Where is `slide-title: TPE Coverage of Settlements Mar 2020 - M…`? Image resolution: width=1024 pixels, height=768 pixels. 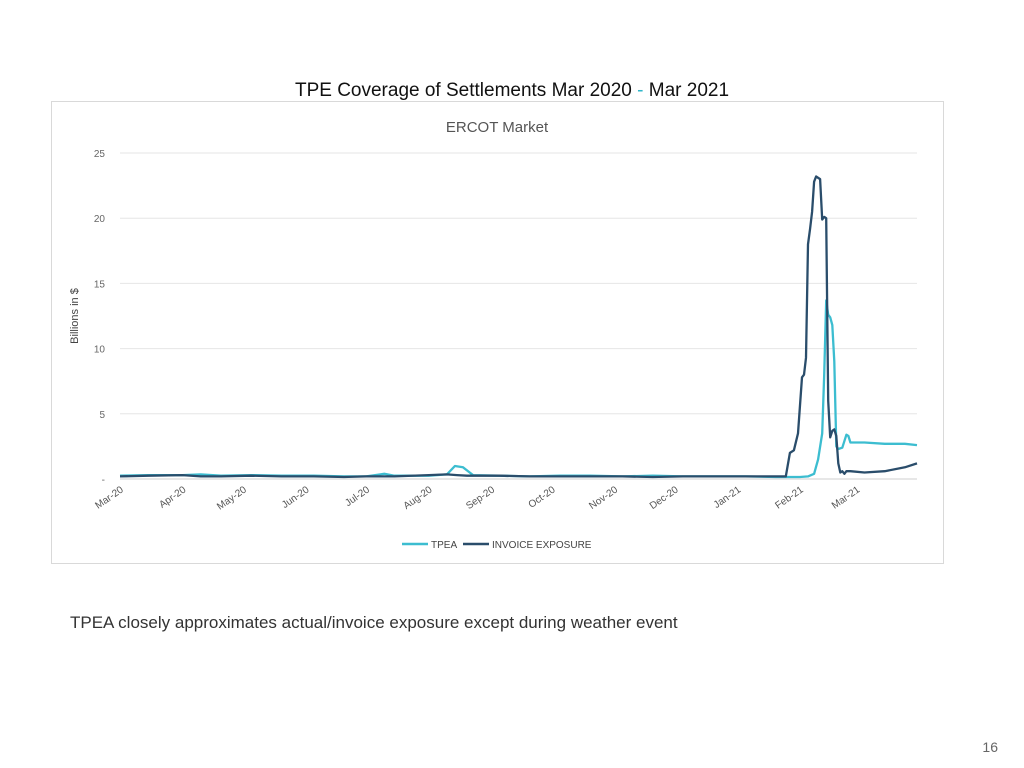 slide-title: TPE Coverage of Settlements Mar 2020 - M… is located at coordinates (512, 91).